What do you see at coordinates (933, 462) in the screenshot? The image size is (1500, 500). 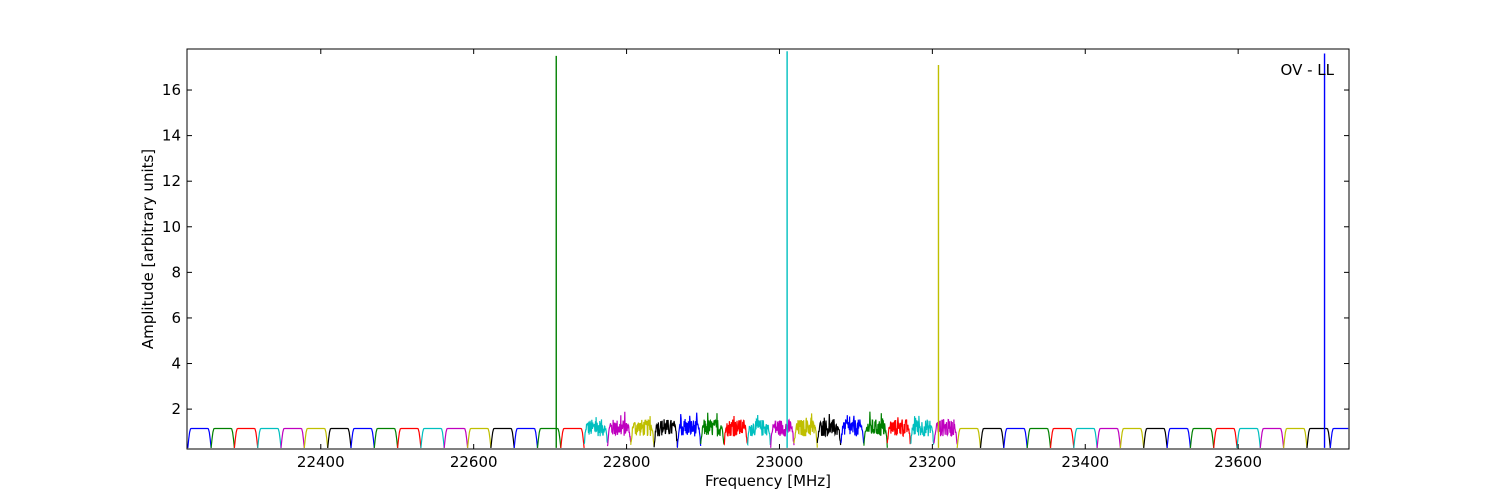 I see `x-tick-label: 23200` at bounding box center [933, 462].